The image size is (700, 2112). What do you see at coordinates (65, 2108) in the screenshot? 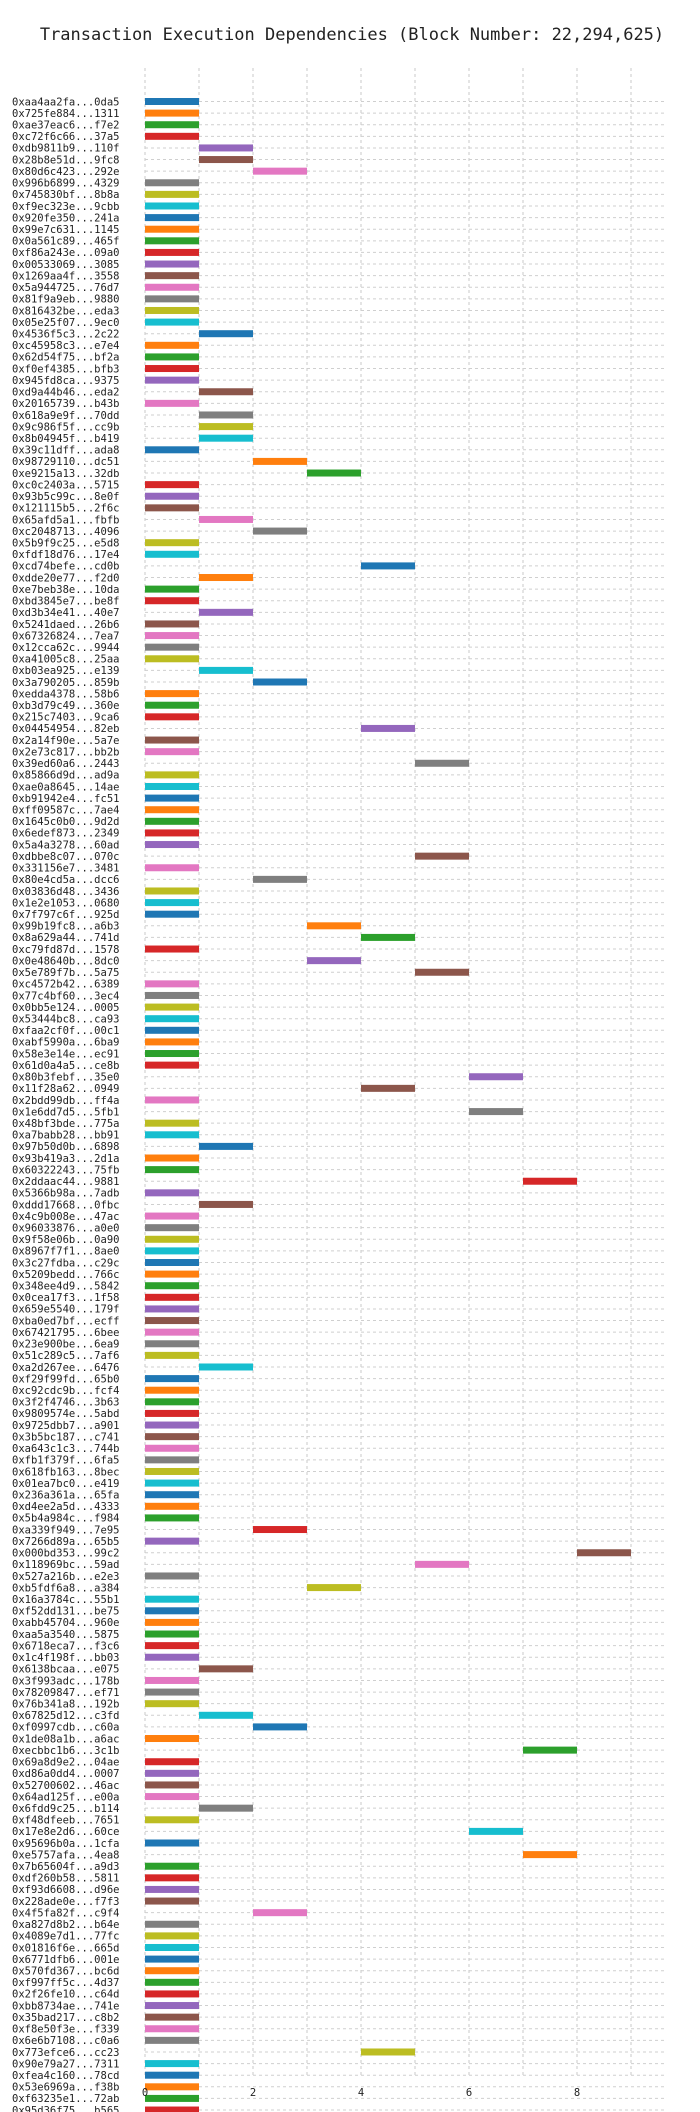
I see `row-label: 0x95d36f75...b565` at bounding box center [65, 2108].